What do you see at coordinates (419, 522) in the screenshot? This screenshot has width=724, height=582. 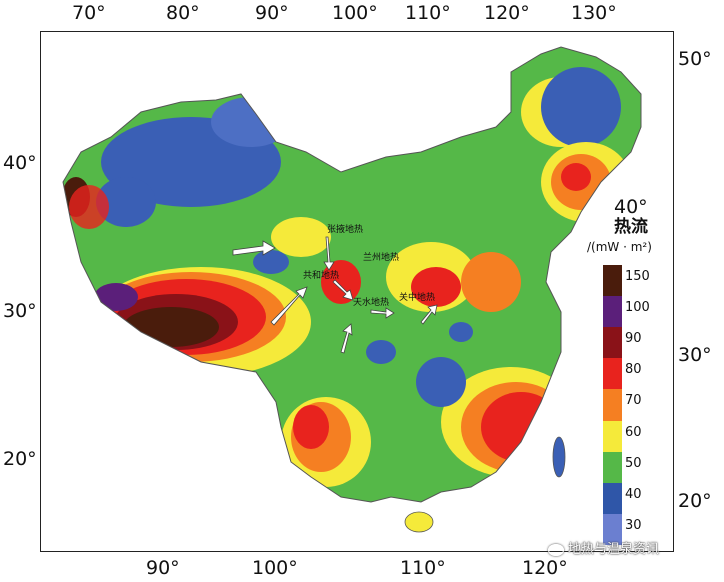 I see `hainan-island` at bounding box center [419, 522].